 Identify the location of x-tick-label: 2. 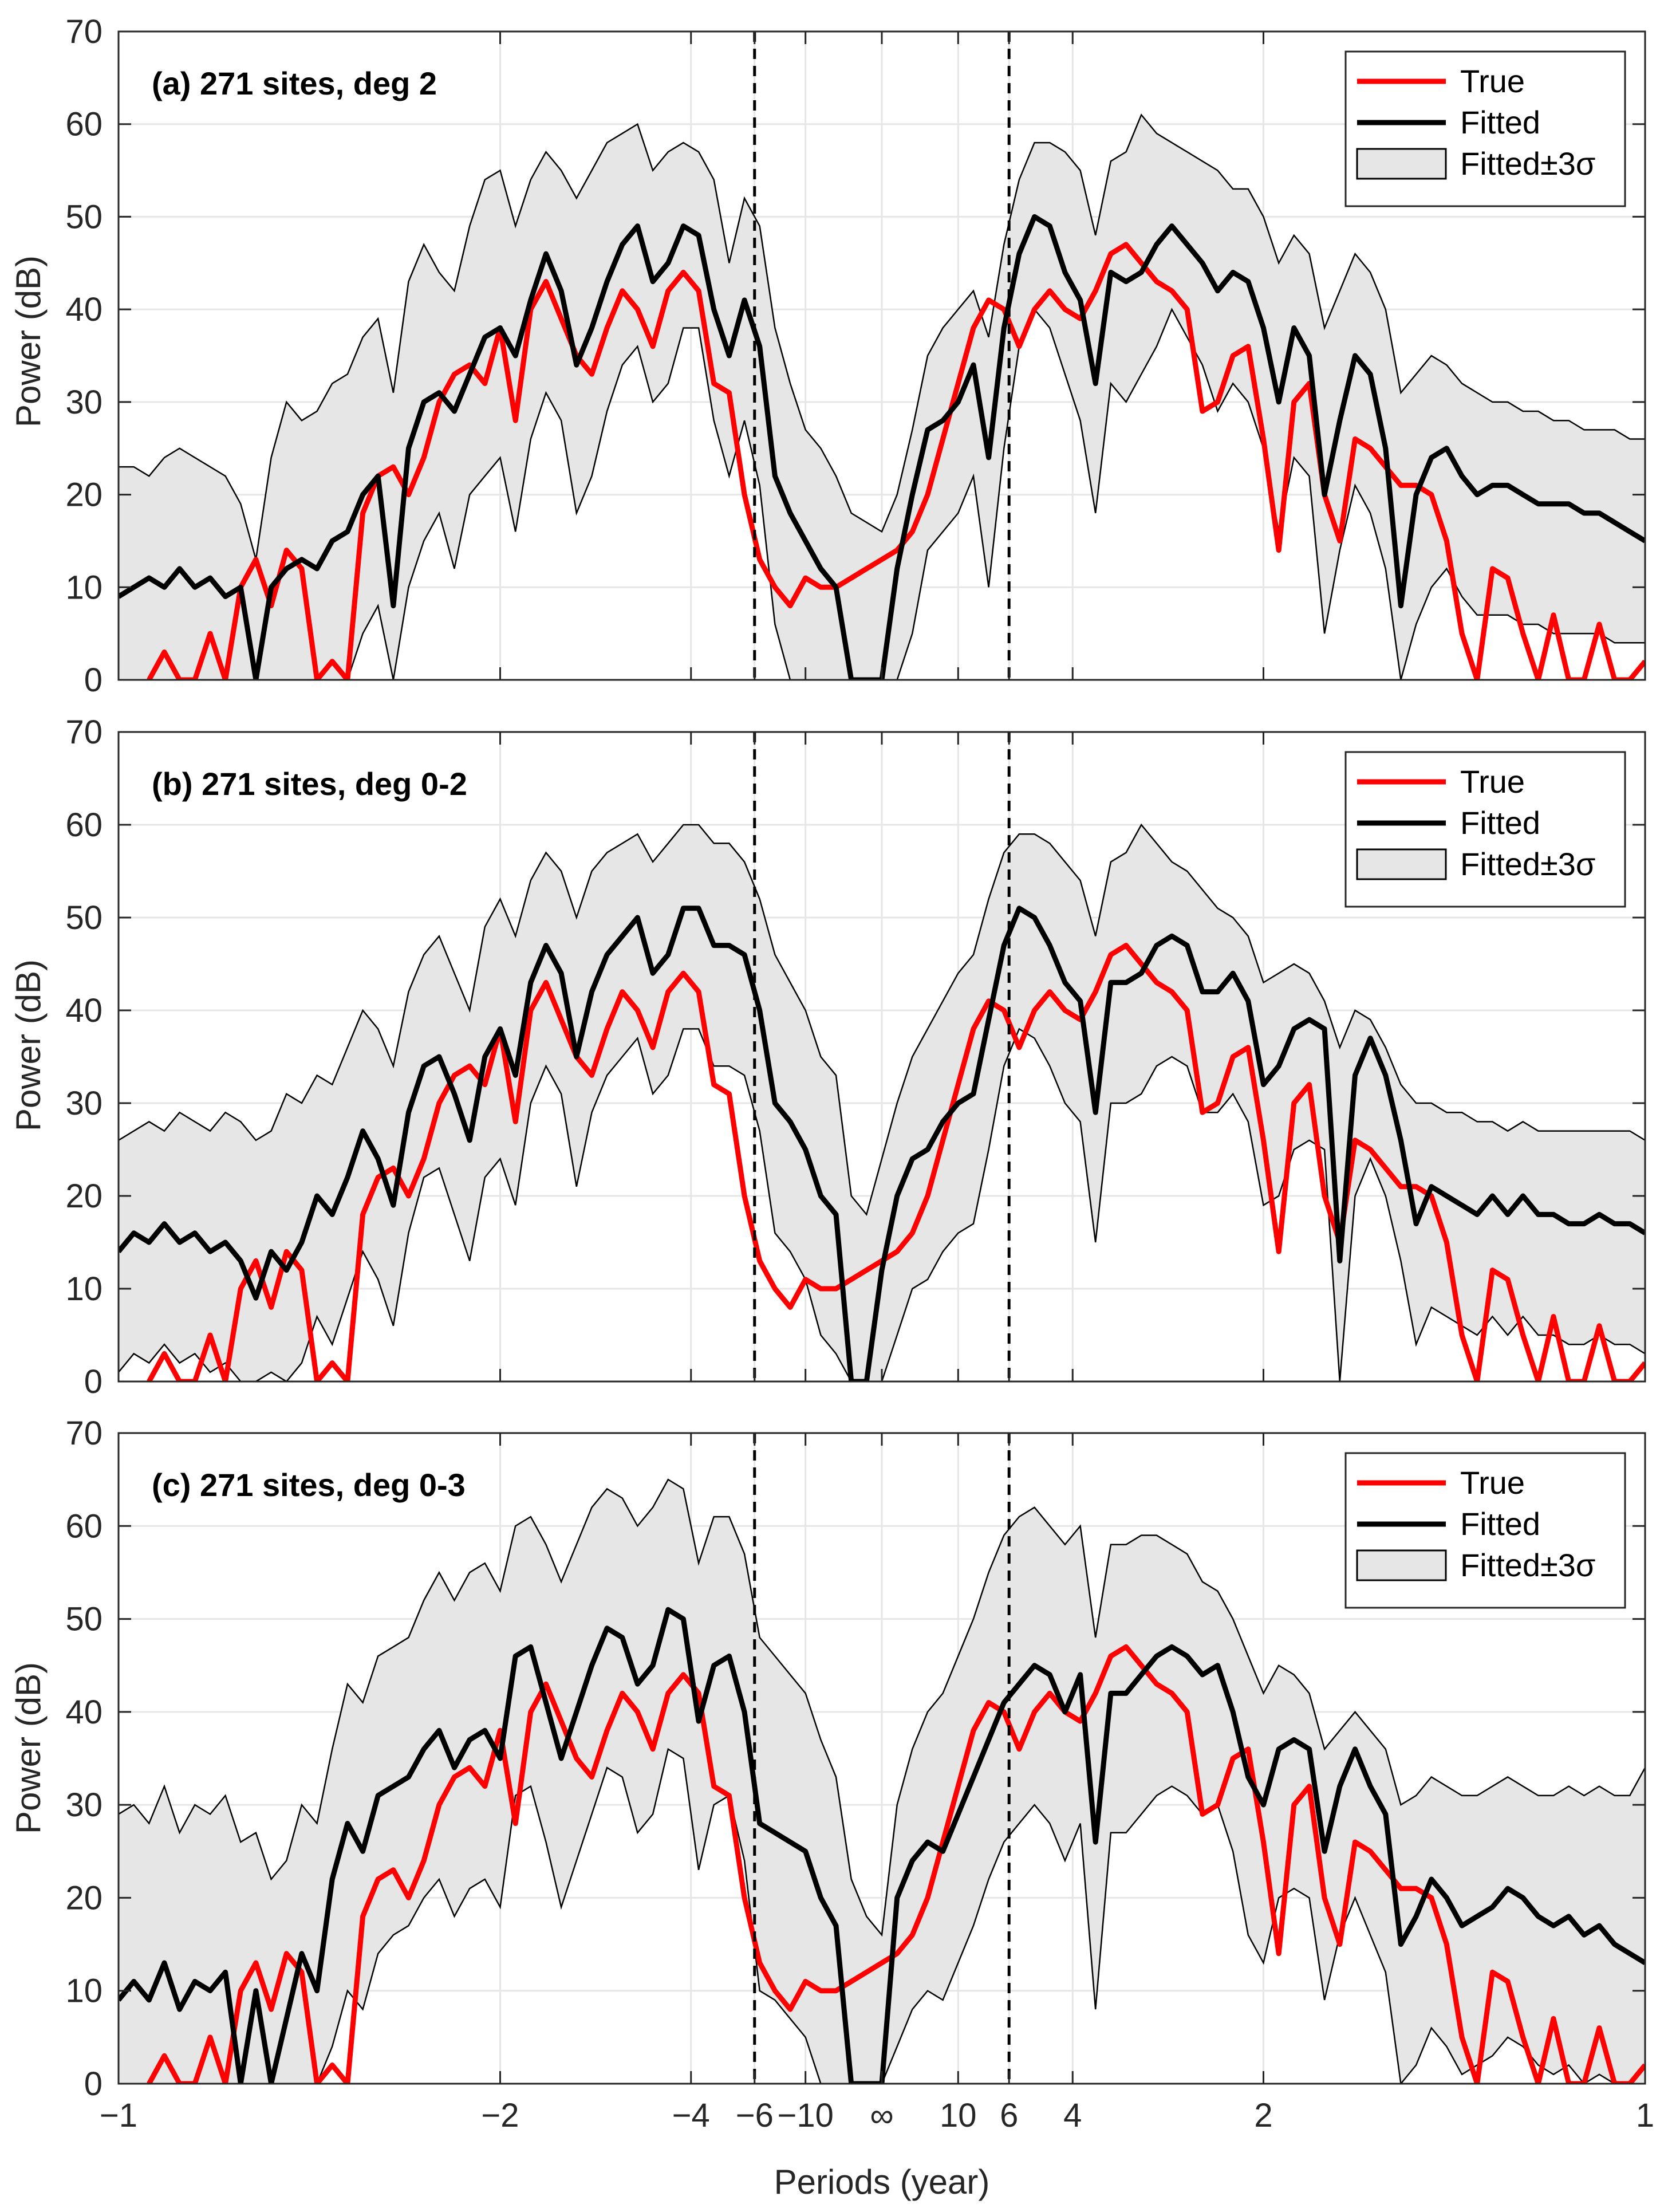
(1263, 2115).